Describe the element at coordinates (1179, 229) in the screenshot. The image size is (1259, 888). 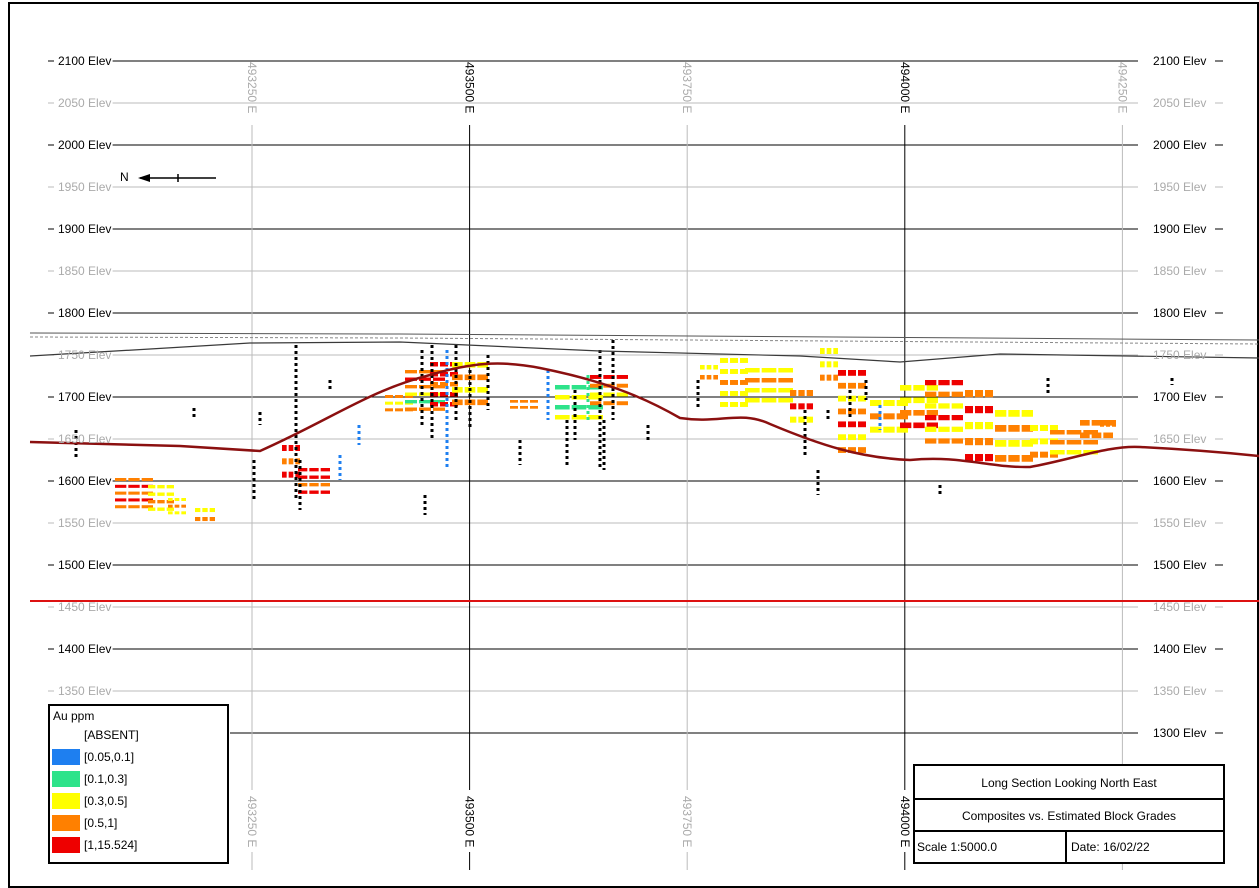
I see `elev-label-right: 1900 Elev` at that location.